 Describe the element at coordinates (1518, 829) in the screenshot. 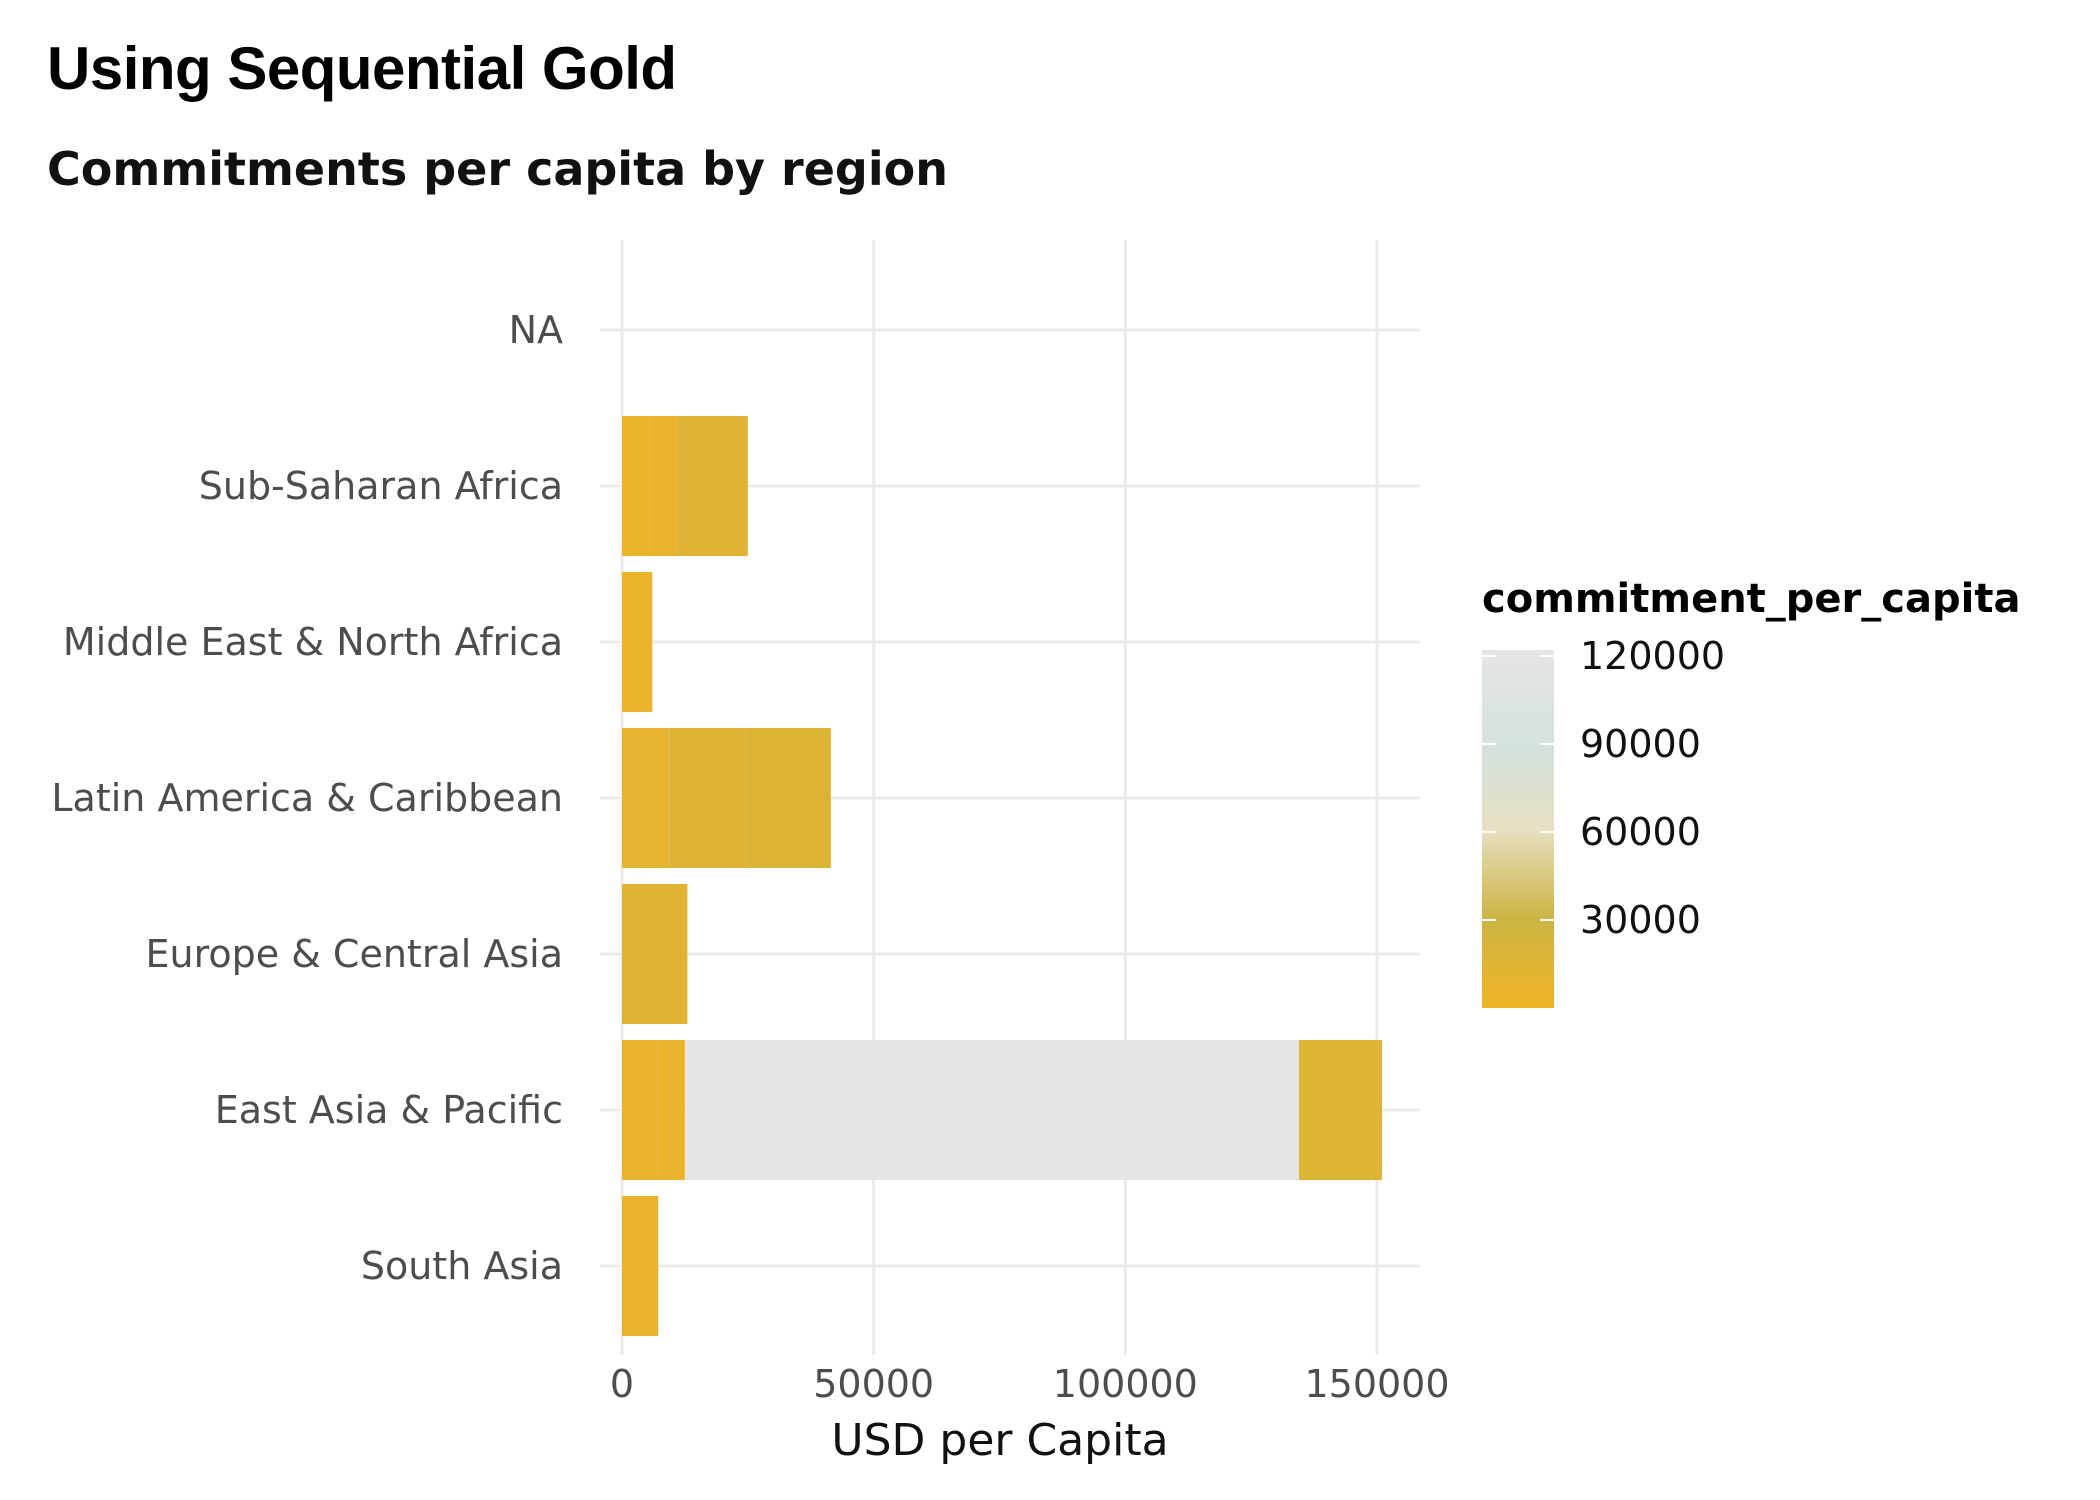

I see `legend-colorbar` at that location.